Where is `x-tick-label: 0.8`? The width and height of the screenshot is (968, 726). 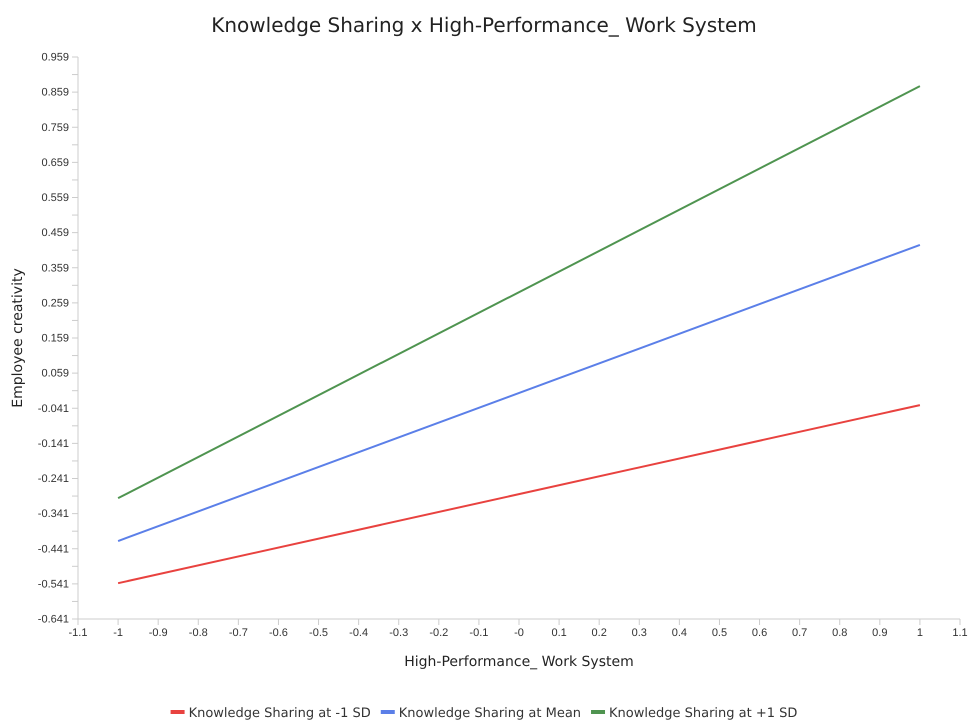
x-tick-label: 0.8 is located at coordinates (840, 632).